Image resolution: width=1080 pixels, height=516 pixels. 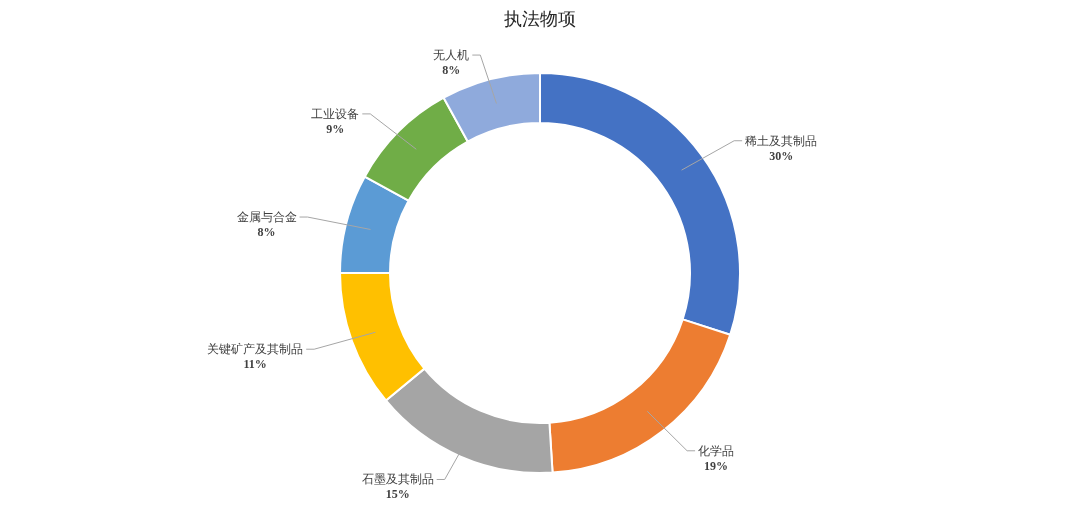 I want to click on slice-label: 化学品, so click(x=716, y=450).